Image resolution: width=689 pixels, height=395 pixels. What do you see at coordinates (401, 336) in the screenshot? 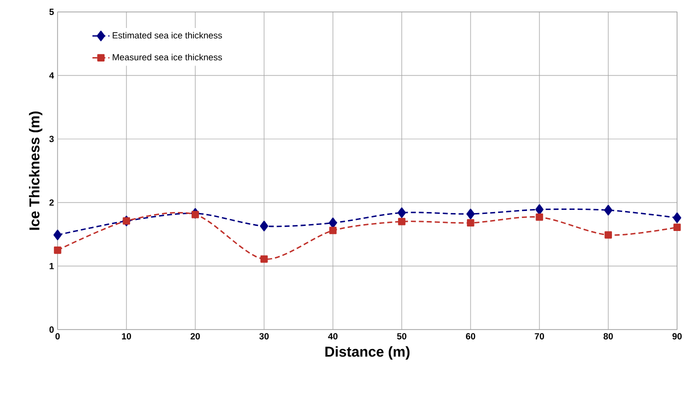
I see `x-tick-label: 50` at bounding box center [401, 336].